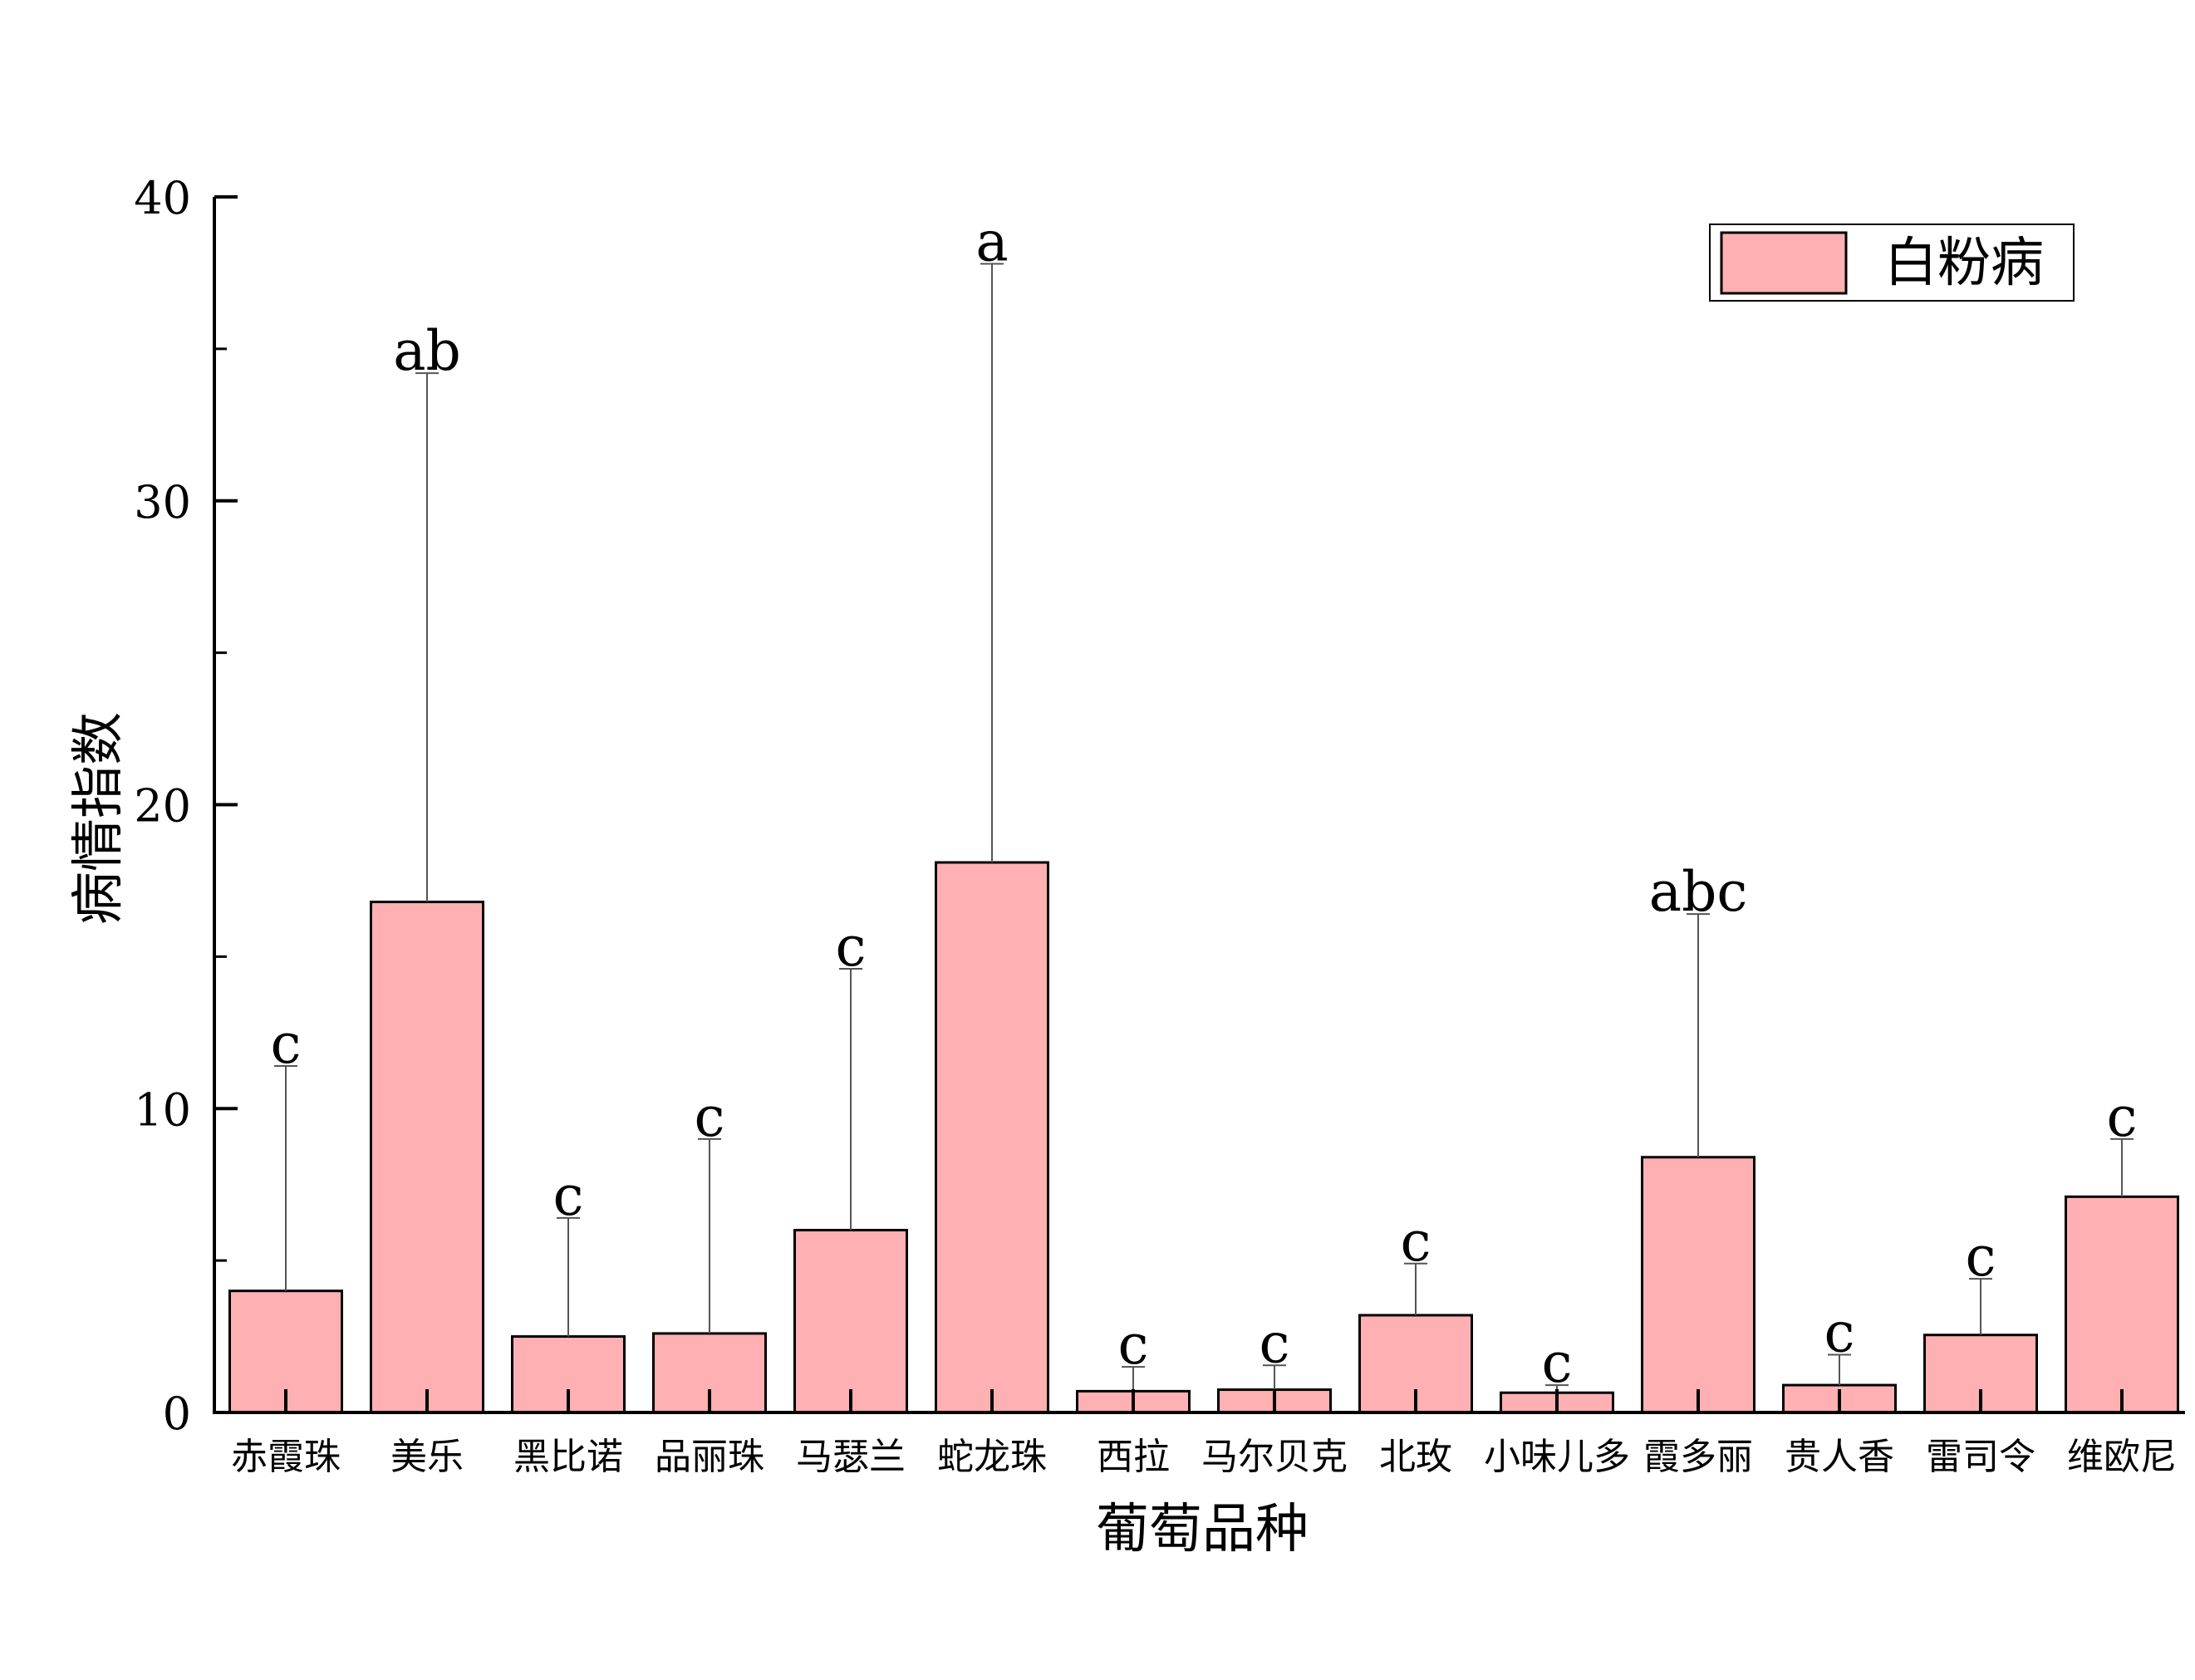 The width and height of the screenshot is (2195, 1680). What do you see at coordinates (1784, 263) in the screenshot?
I see `legend-swatch` at bounding box center [1784, 263].